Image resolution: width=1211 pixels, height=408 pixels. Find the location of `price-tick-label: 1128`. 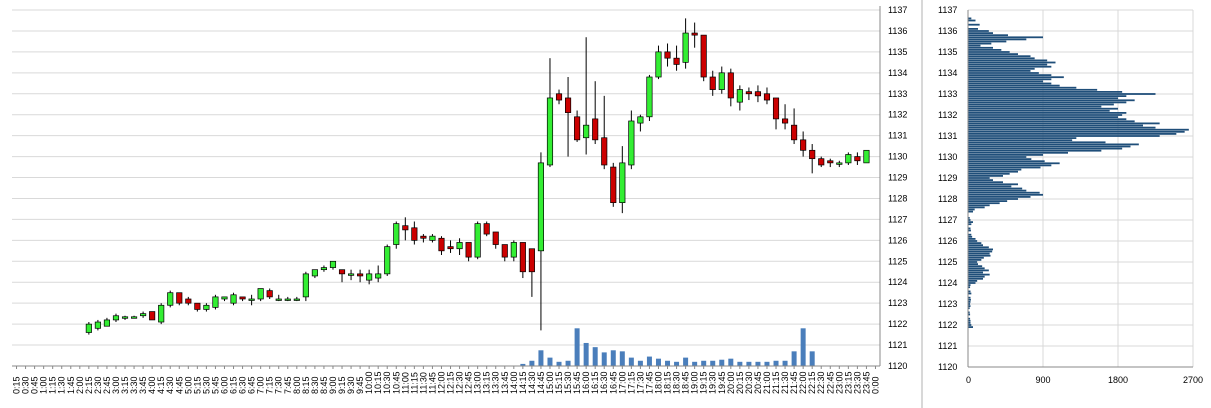

price-tick-label: 1128 is located at coordinates (897, 198).